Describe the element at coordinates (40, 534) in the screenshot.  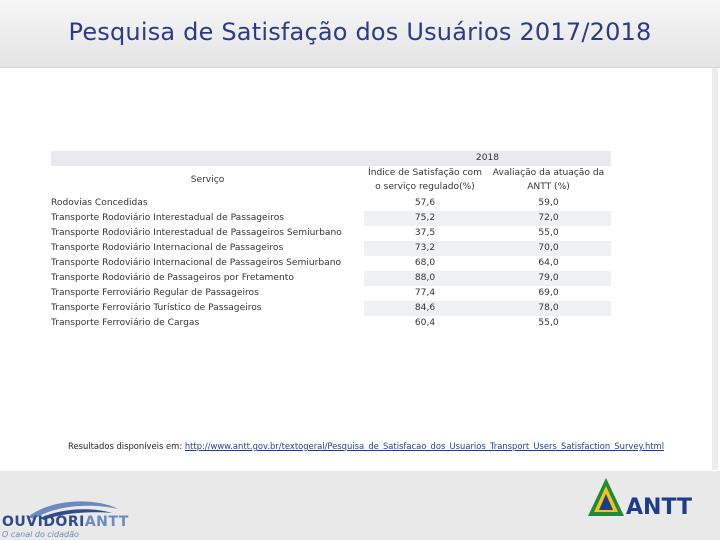
I see `ouvidoria-tagline: O canal do cidadão` at that location.